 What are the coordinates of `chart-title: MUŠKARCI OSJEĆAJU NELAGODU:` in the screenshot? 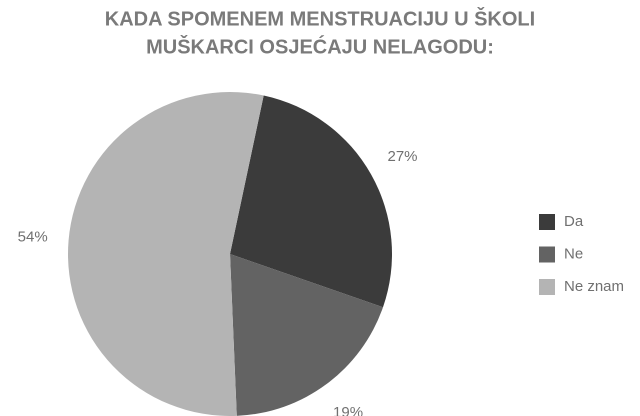 It's located at (320, 46).